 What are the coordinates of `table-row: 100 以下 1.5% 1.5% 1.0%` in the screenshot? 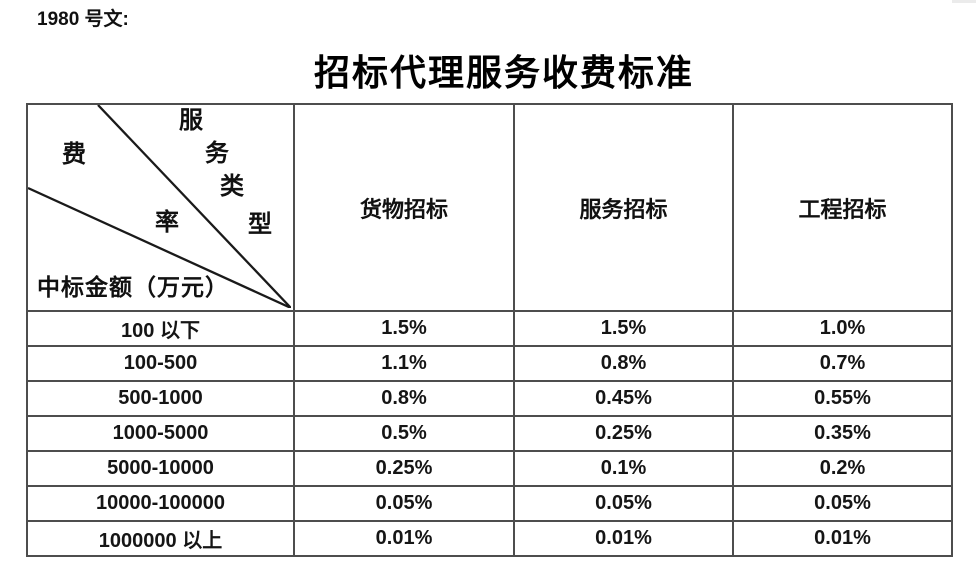 It's located at (489, 328).